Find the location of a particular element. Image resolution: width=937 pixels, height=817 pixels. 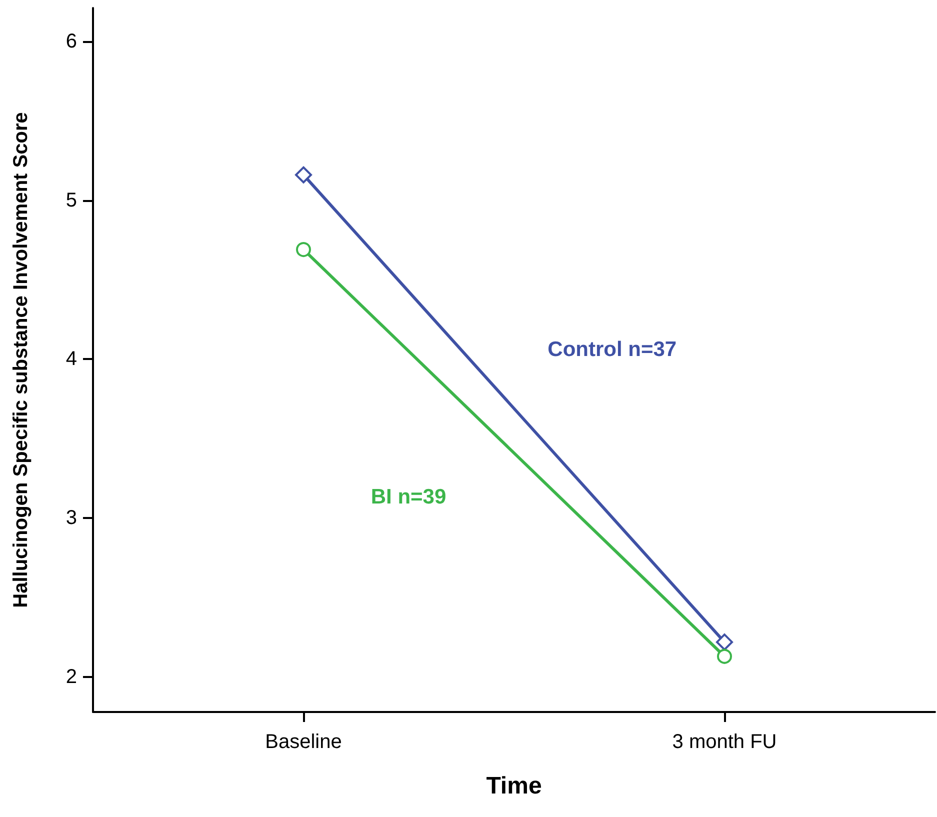

text: BI n=39 is located at coordinates (408, 497).